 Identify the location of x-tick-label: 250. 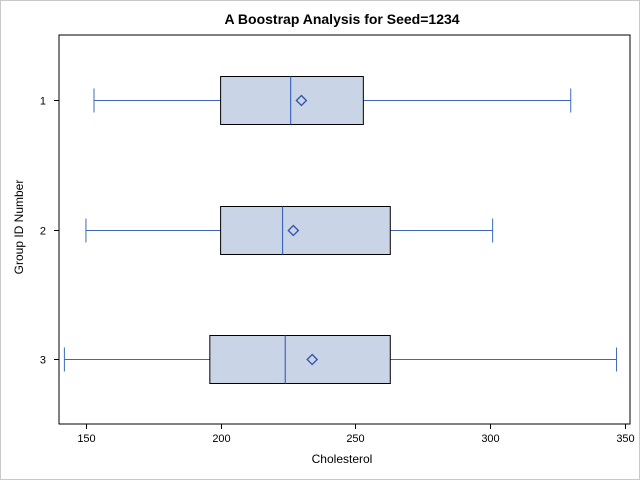
(355, 439).